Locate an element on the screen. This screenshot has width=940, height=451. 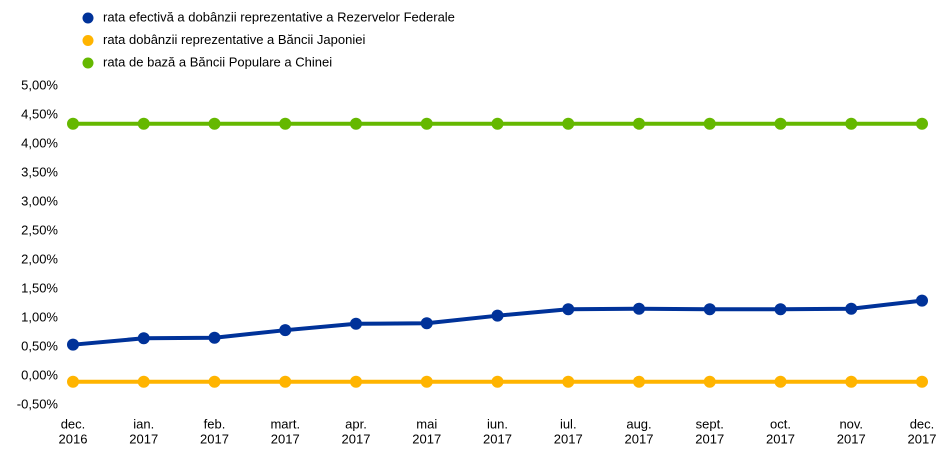
x-tick-label: aug. is located at coordinates (638, 423).